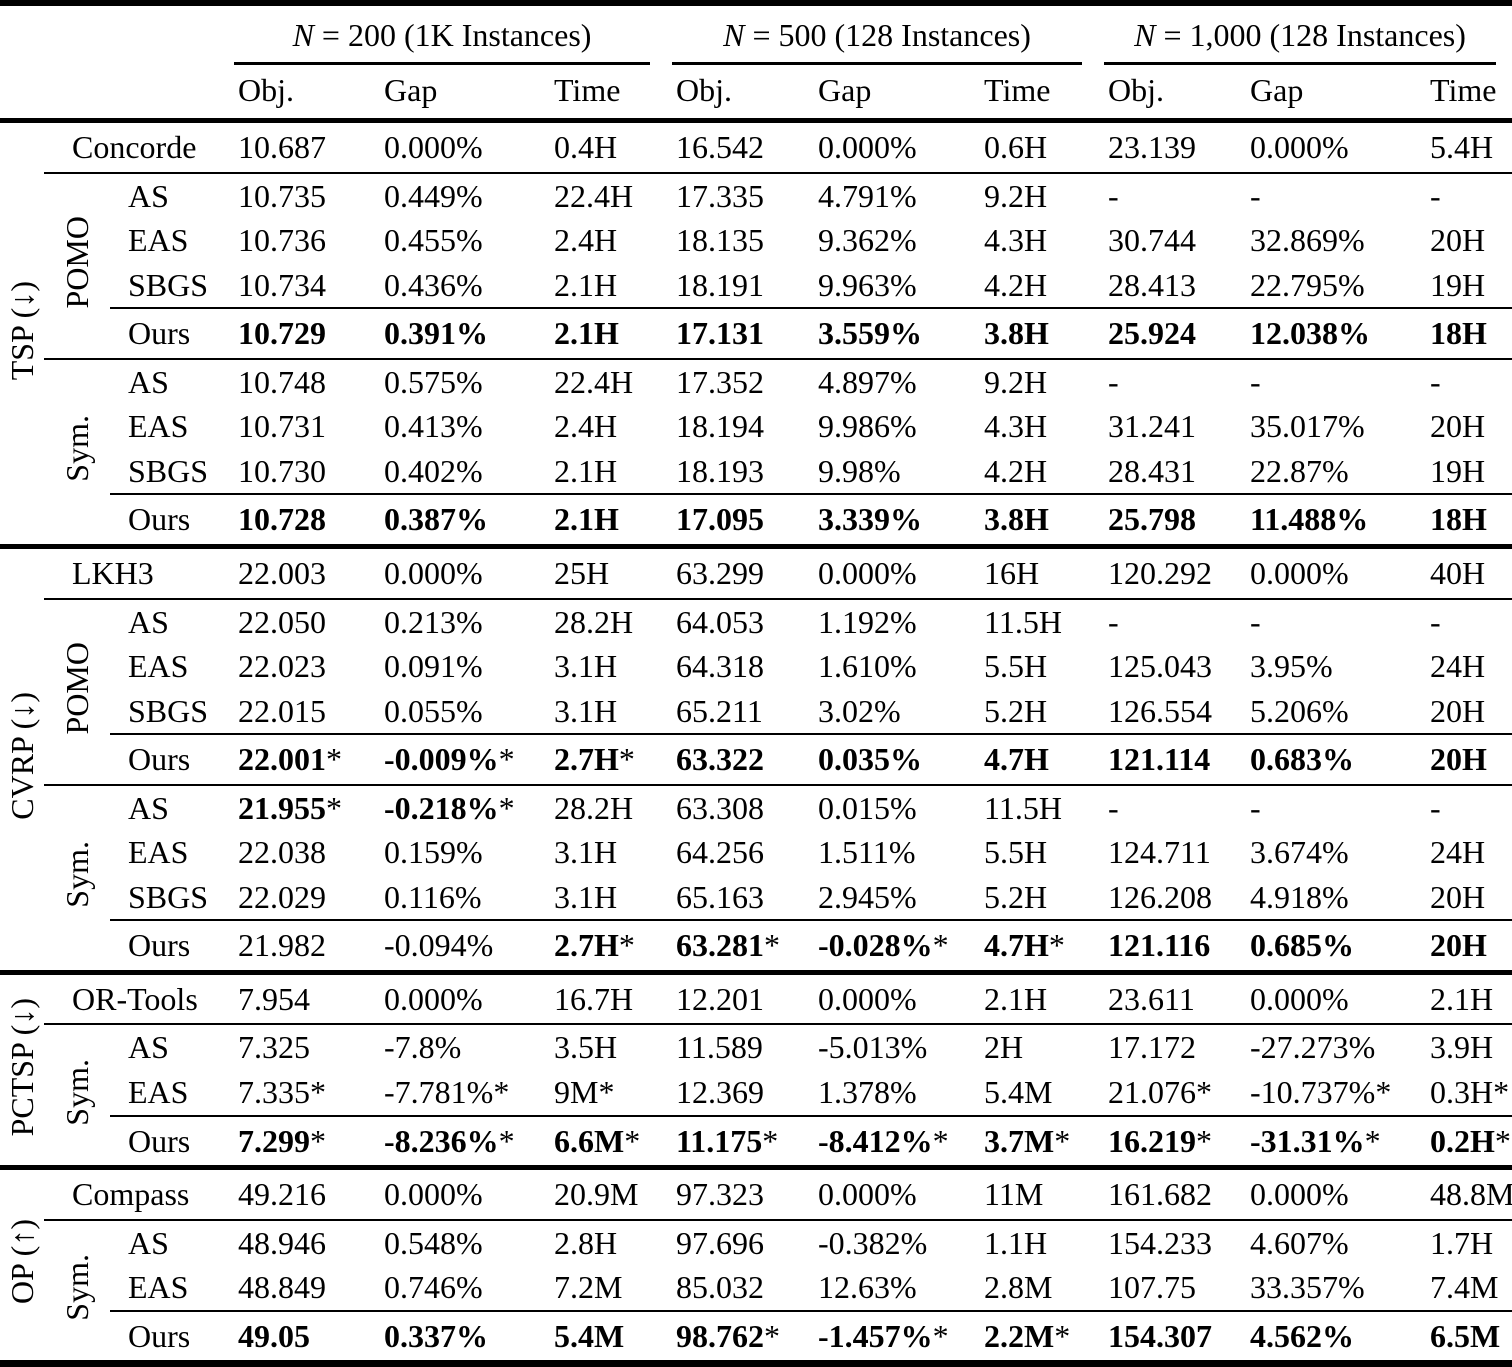  What do you see at coordinates (1036, 760) in the screenshot?
I see `cell-n500-time: 4.7H` at bounding box center [1036, 760].